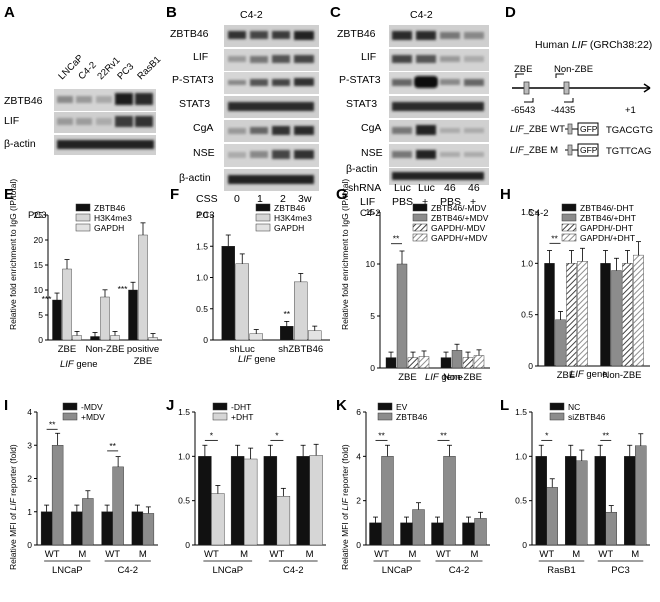 The image size is (660, 602). What do you see at coordinates (372, 316) in the screenshot?
I see `y-tick-label: 5` at bounding box center [372, 316].